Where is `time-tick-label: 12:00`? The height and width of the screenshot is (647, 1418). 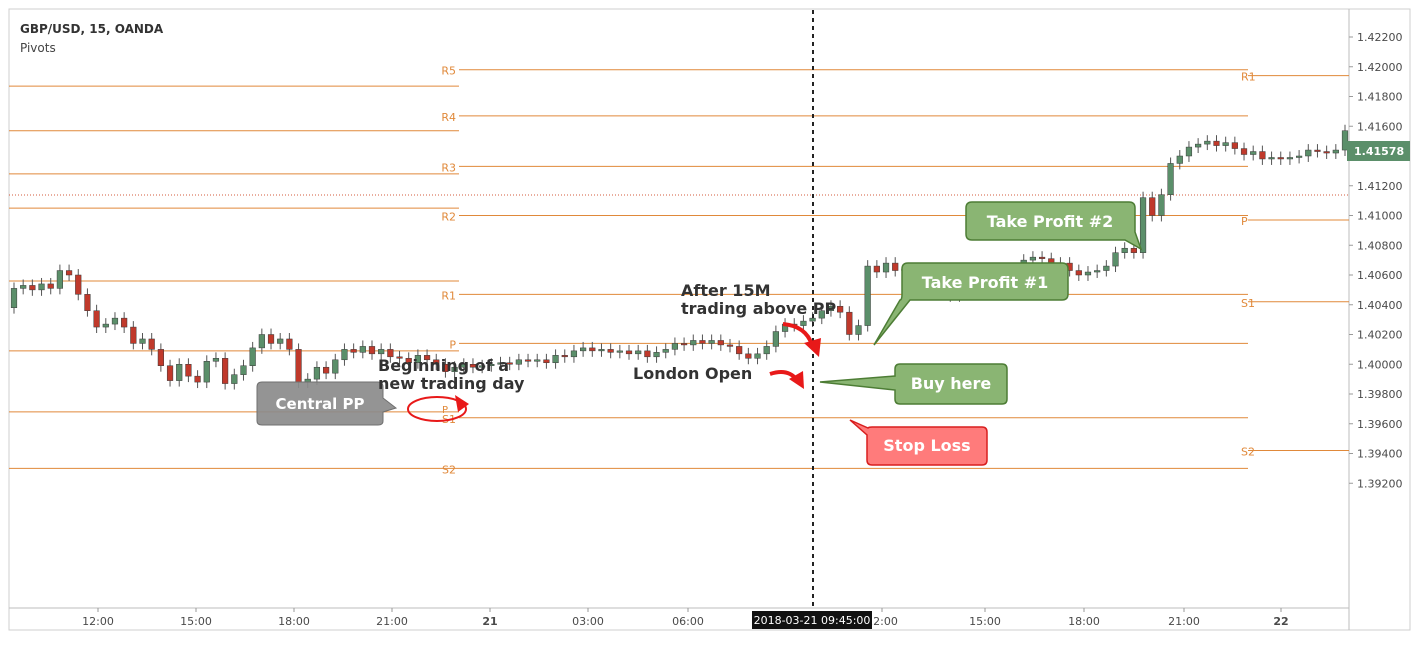
time-tick-label: 12:00 is located at coordinates (98, 621).